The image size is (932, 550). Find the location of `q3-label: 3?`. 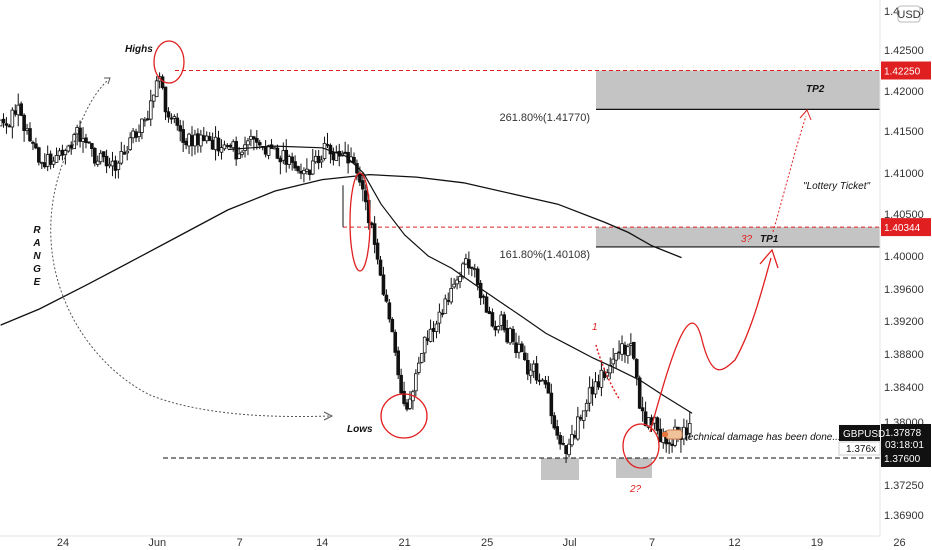

q3-label: 3? is located at coordinates (747, 239).